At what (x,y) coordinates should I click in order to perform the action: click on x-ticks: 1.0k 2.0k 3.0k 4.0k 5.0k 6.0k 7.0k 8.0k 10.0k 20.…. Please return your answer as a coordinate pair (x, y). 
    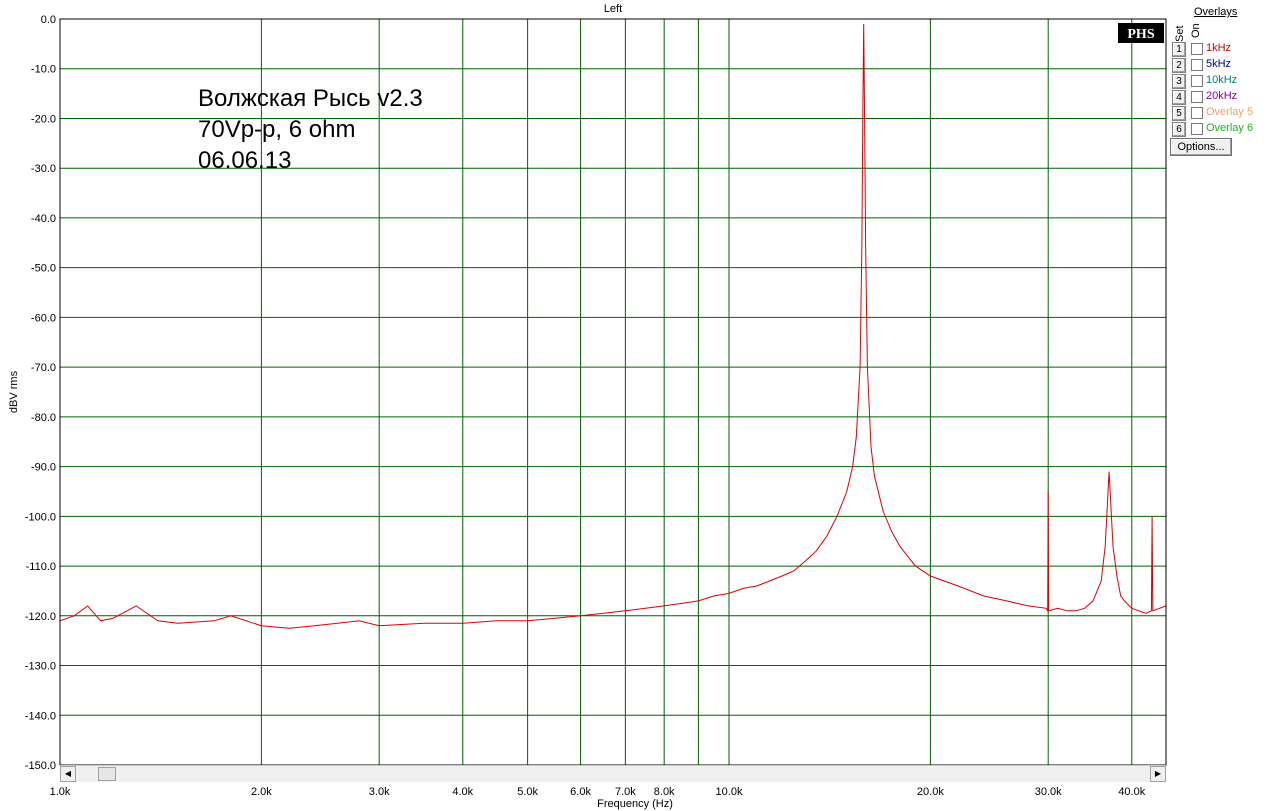
    Looking at the image, I should click on (598, 792).